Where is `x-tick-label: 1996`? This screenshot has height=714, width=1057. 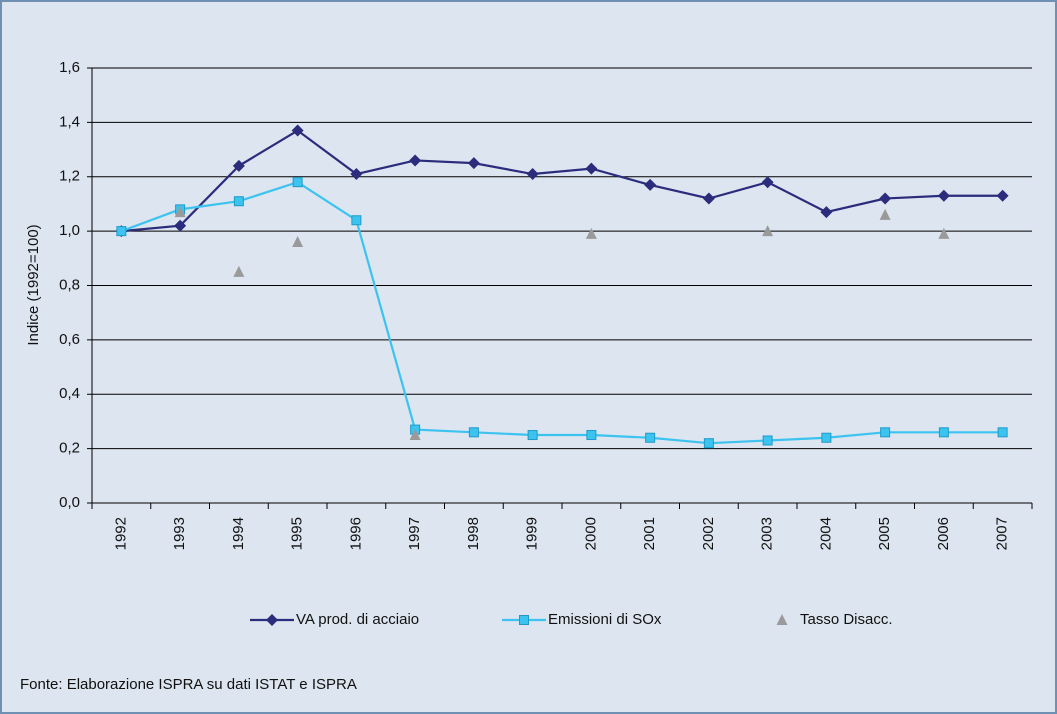
x-tick-label: 1996 is located at coordinates (355, 533).